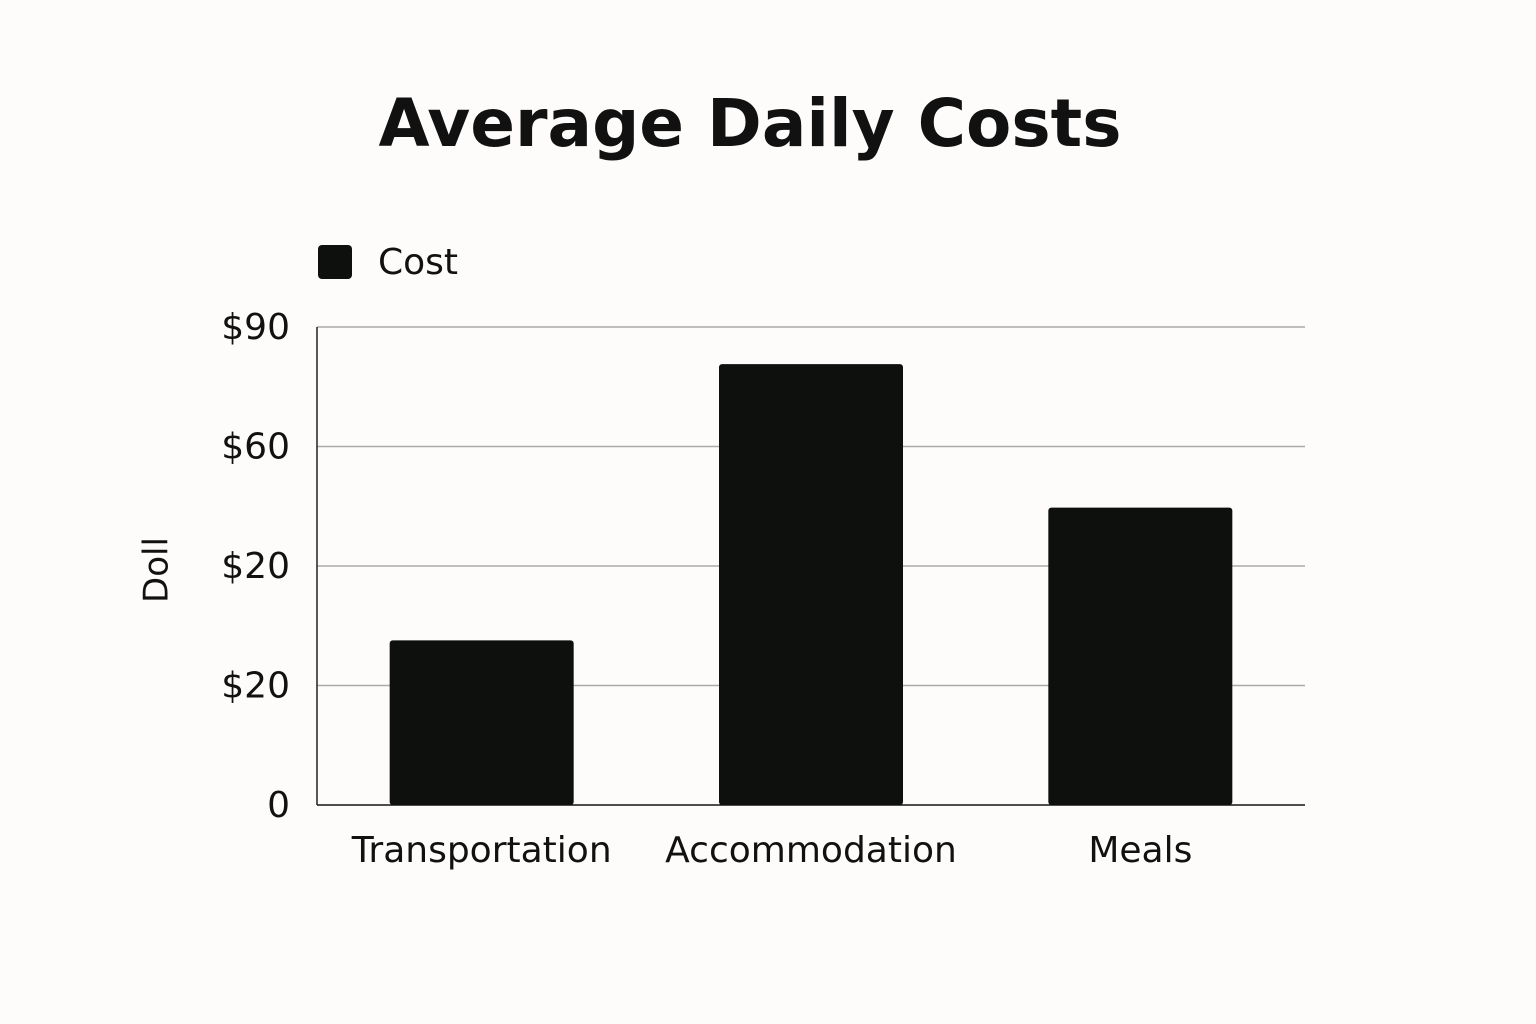 The width and height of the screenshot is (1536, 1024). Describe the element at coordinates (278, 805) in the screenshot. I see `y-tick-label: 0` at that location.